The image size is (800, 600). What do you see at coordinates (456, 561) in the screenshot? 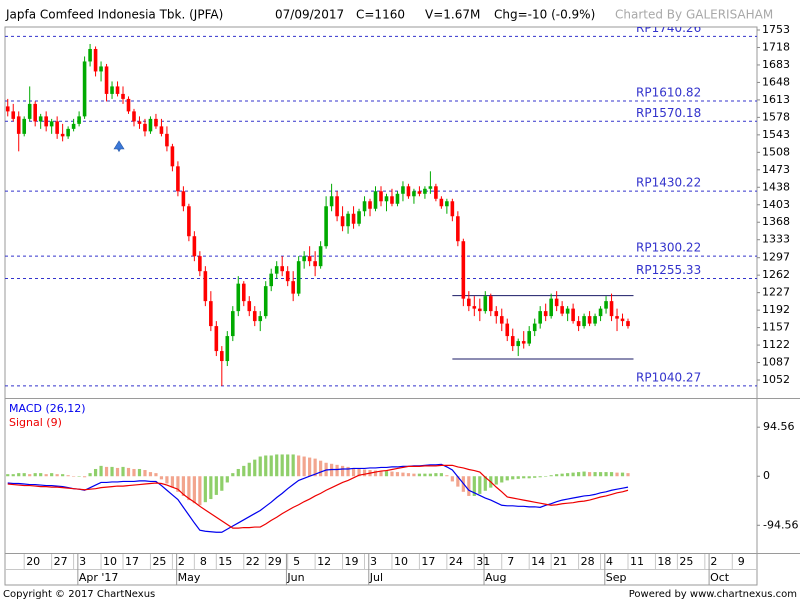
I see `x-tick-label: 24` at bounding box center [456, 561].